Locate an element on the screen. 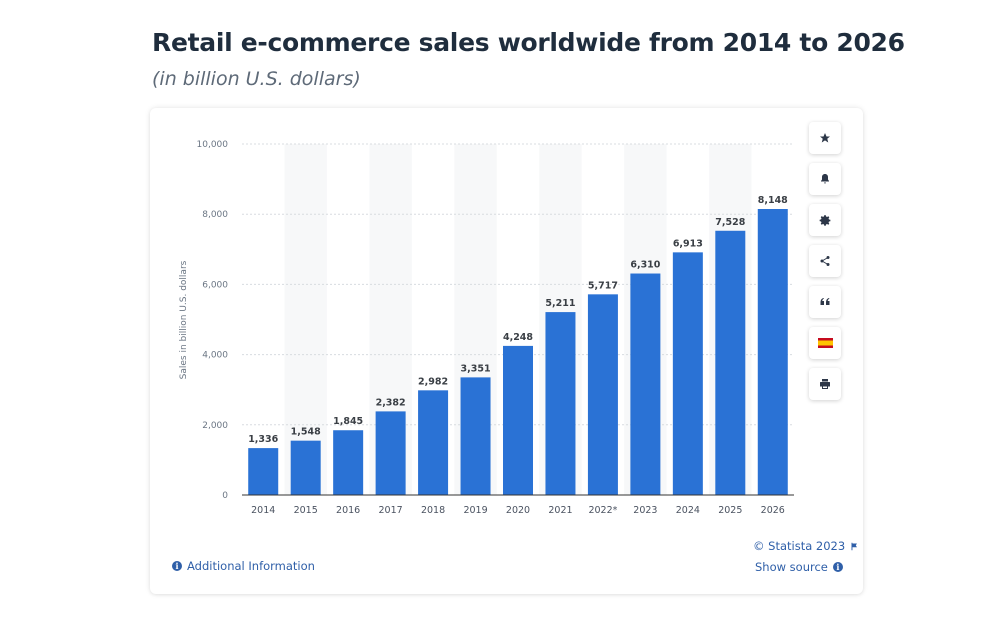 The height and width of the screenshot is (630, 1000). y-tick-label: 6,000 is located at coordinates (215, 285).